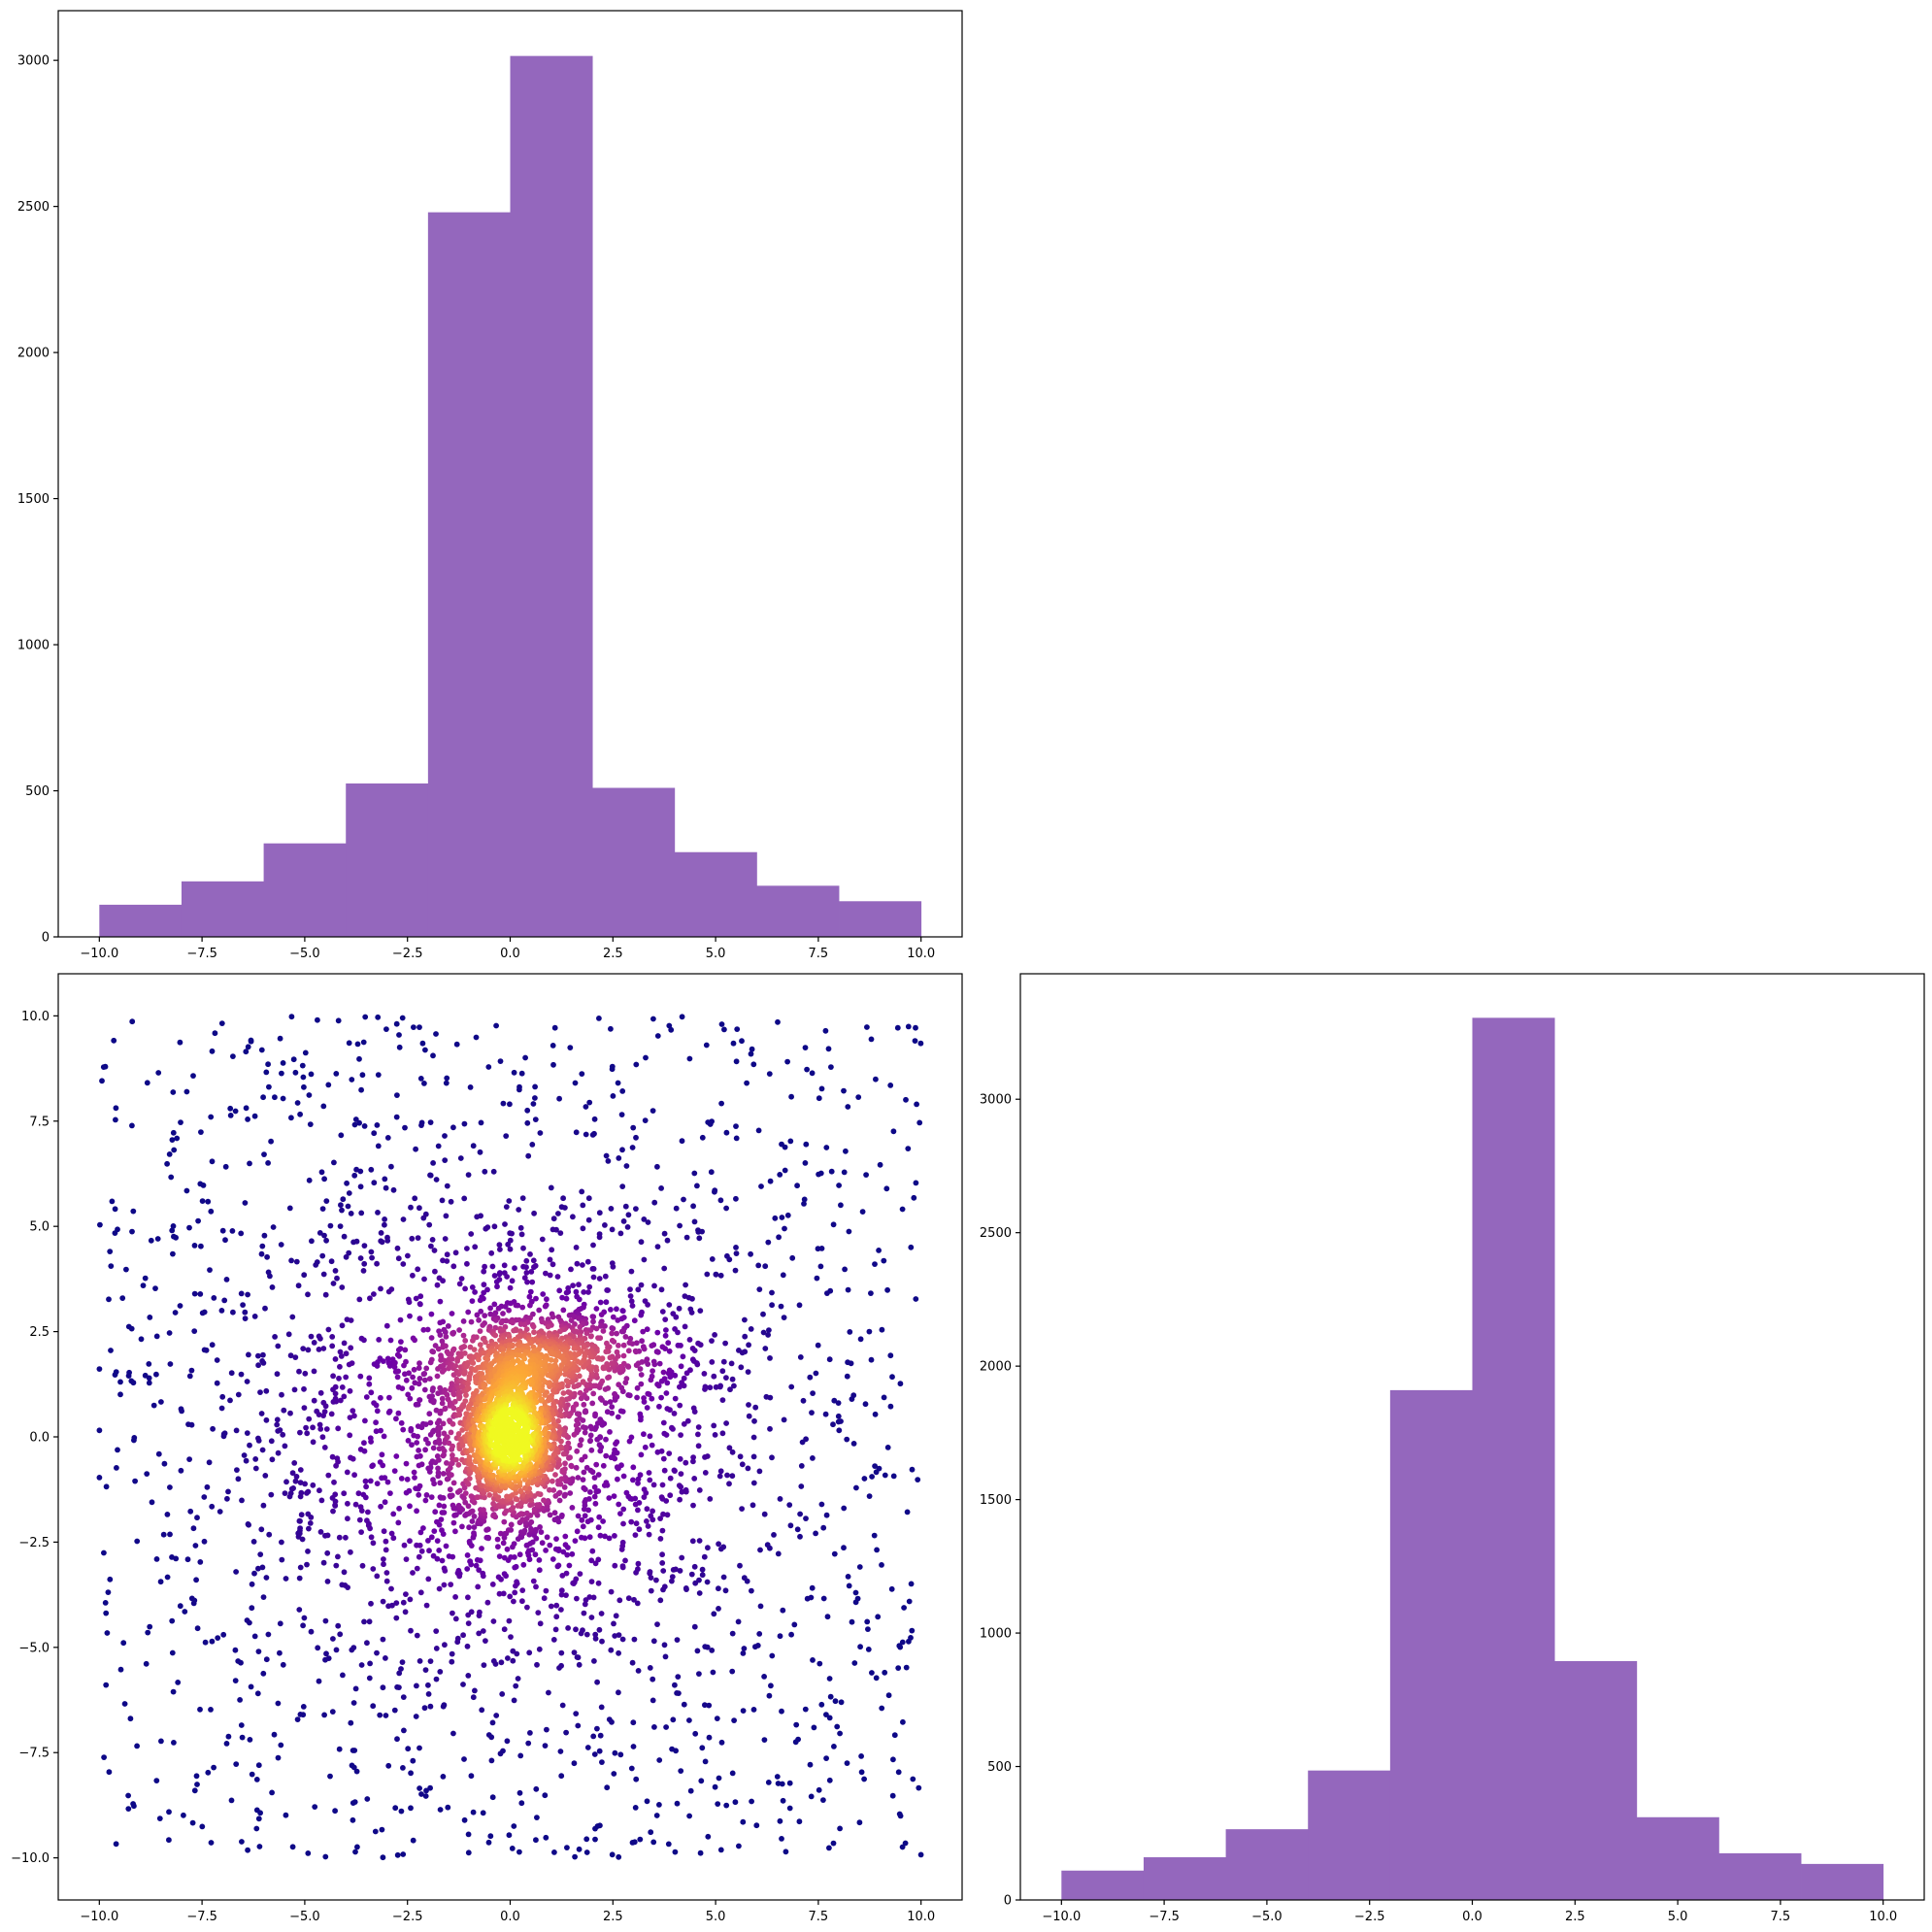 This screenshot has height=1932, width=1932. Describe the element at coordinates (408, 954) in the screenshot. I see `x-tick-label: −2.5` at that location.